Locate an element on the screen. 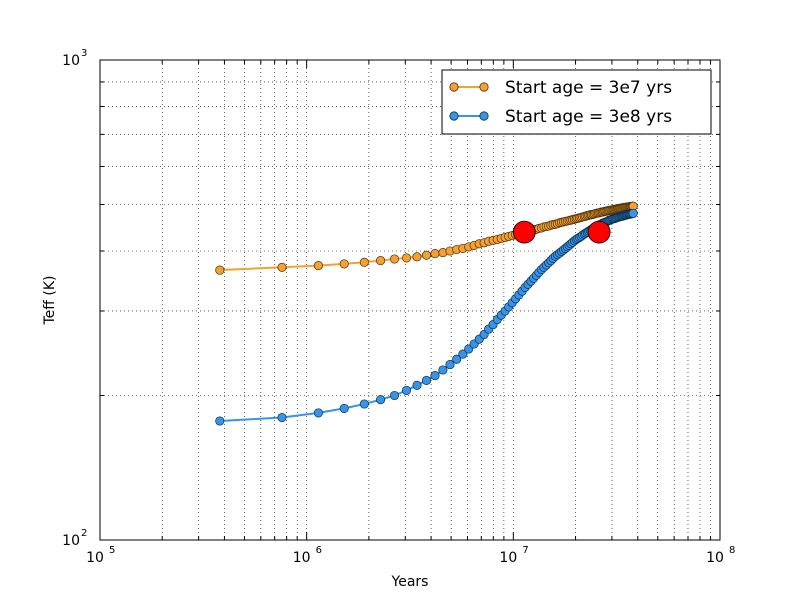 Image resolution: width=800 pixels, height=600 pixels. legend-label-0: Start age = 3e7 yrs is located at coordinates (588, 88).